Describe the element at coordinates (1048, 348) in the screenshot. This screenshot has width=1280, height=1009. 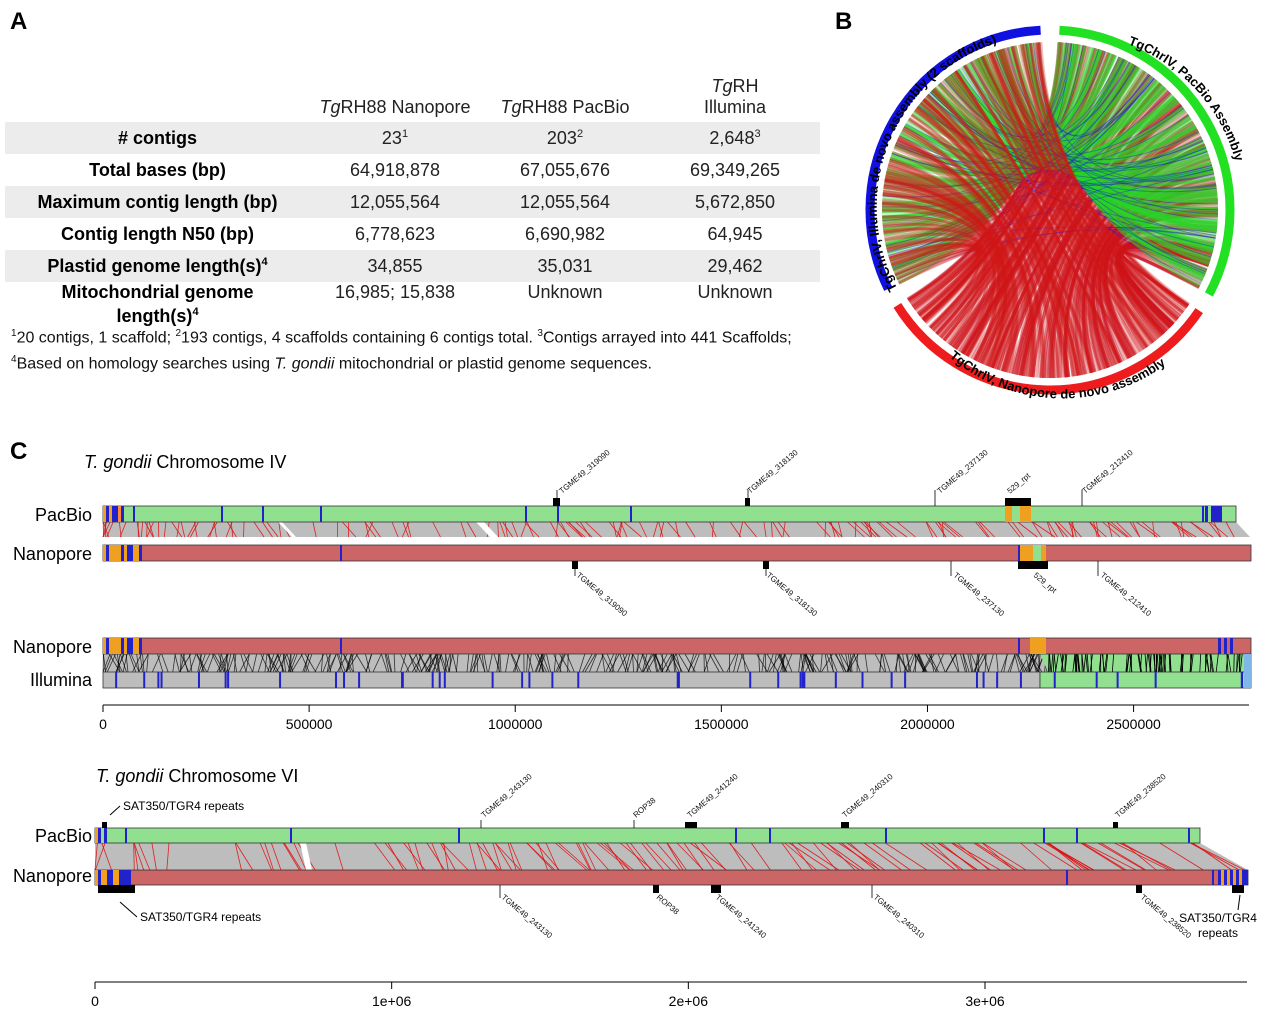
I see `circos-segment-nanopore` at that location.